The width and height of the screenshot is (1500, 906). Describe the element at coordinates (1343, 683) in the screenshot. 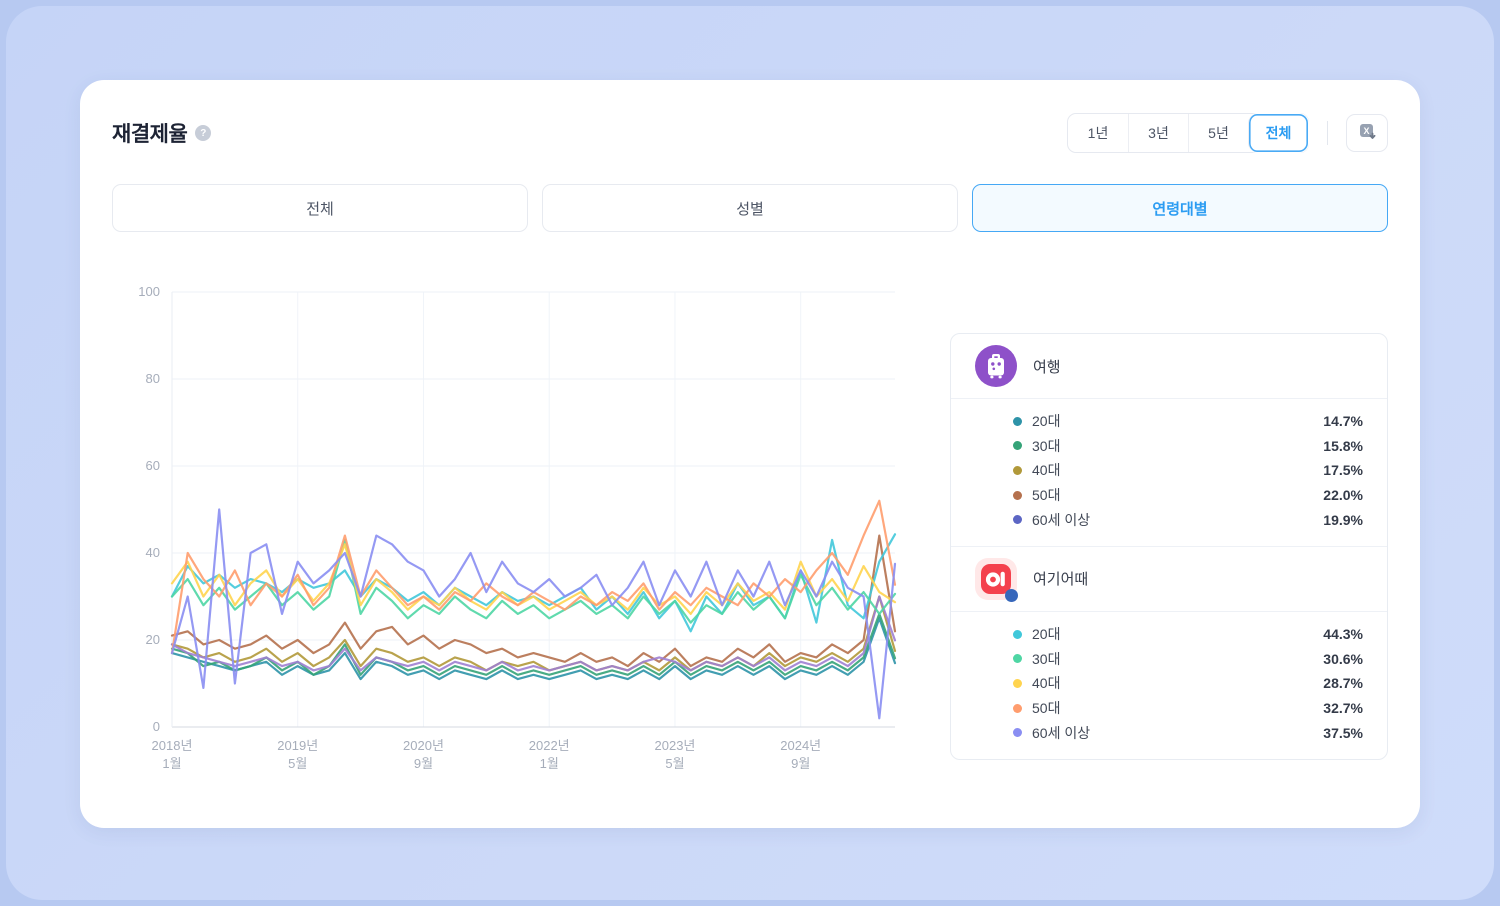

I see `legend-item-value: 28.7%` at that location.